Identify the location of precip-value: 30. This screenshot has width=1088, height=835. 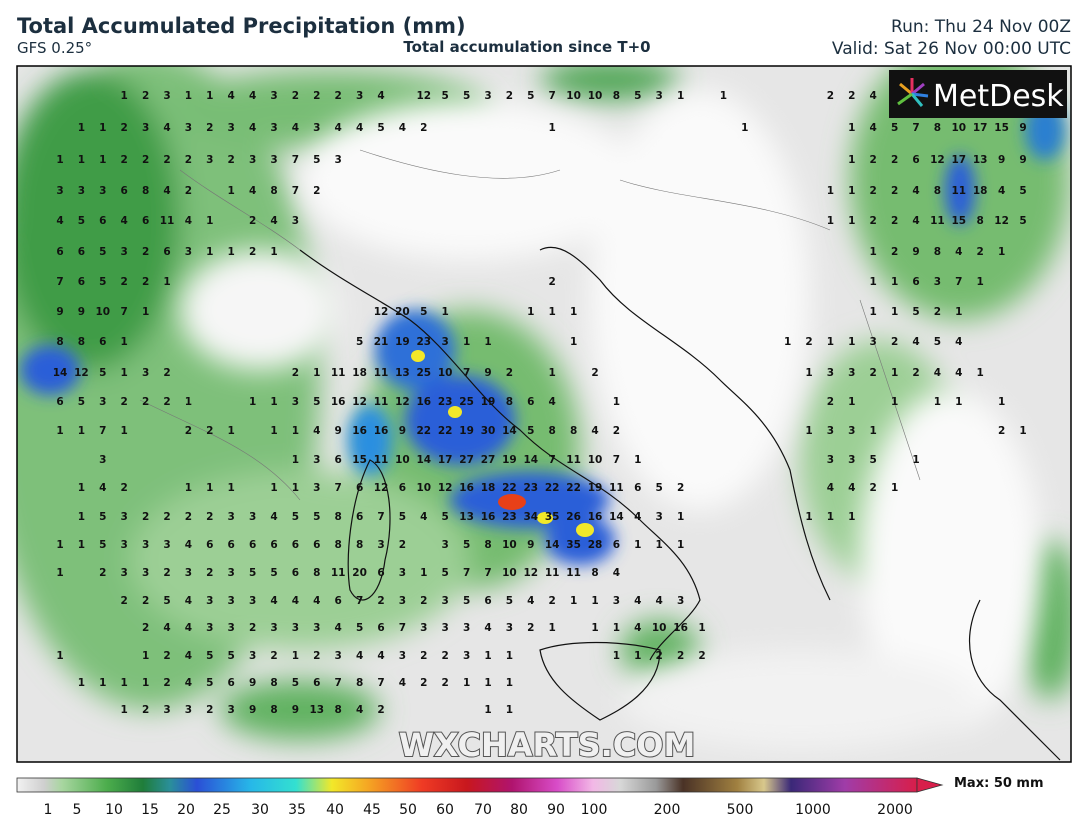
(488, 431).